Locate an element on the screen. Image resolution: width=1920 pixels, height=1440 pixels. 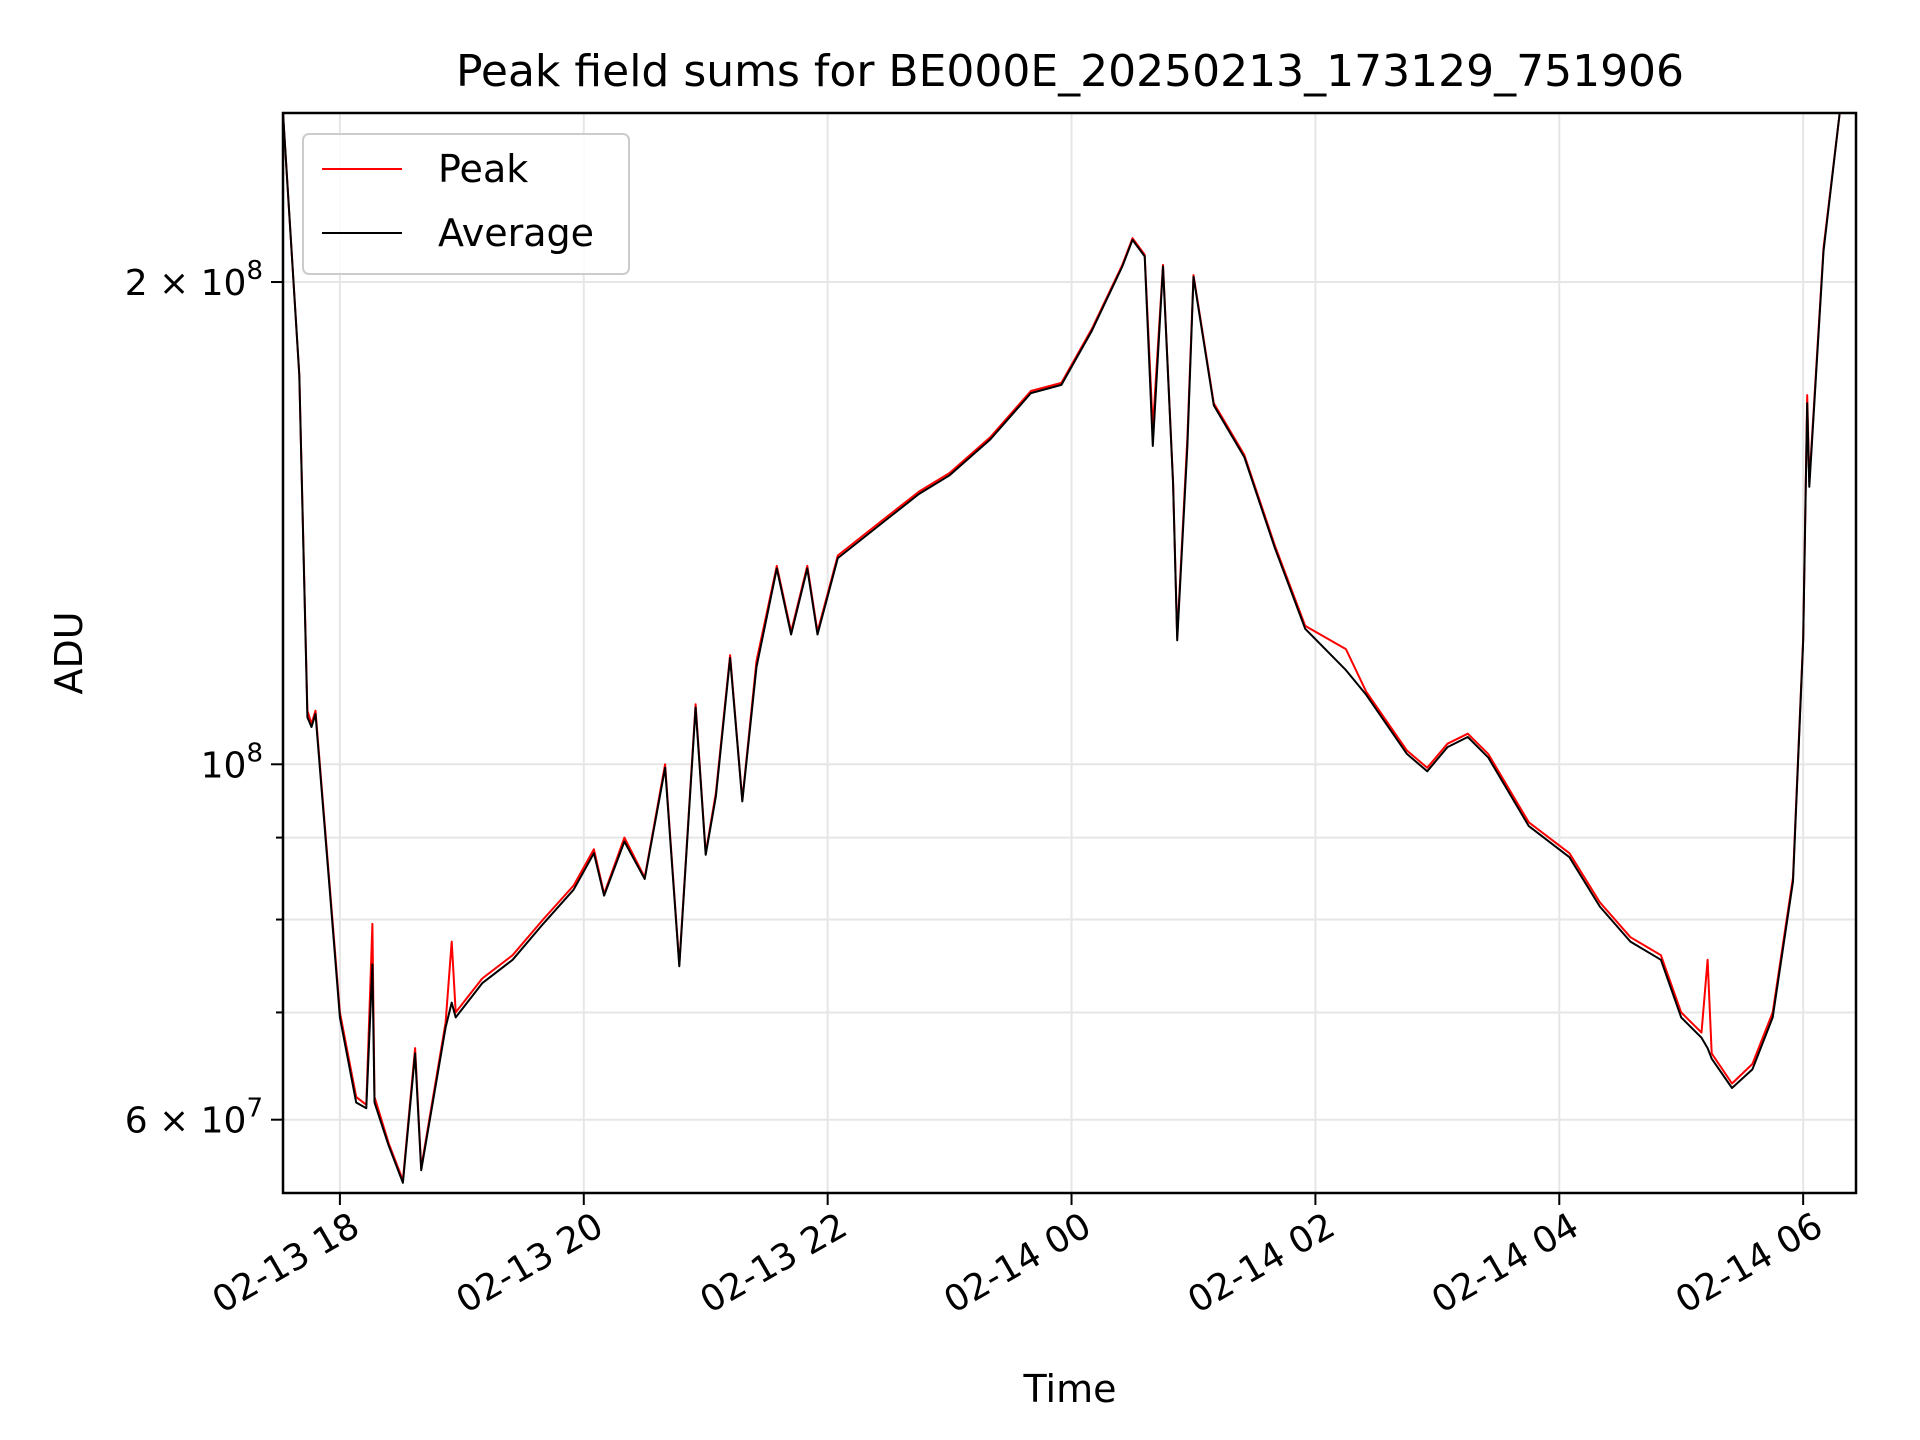
x-axis-label: Time is located at coordinates (1070, 1389).